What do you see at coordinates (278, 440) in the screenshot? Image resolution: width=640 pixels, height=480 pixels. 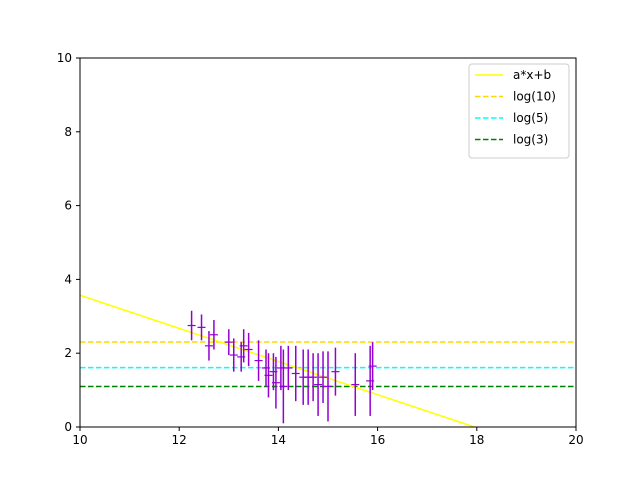 I see `x-tick-label: 14` at bounding box center [278, 440].